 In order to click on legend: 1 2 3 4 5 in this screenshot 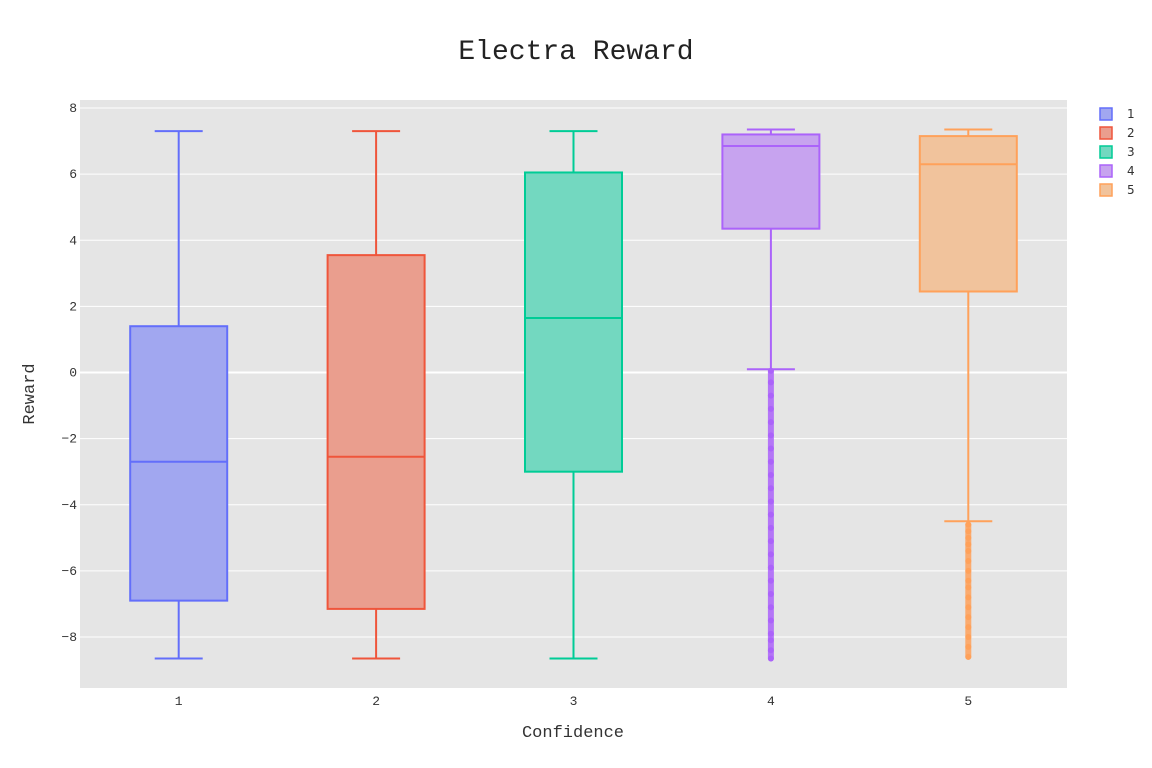, I will do `click(1117, 152)`.